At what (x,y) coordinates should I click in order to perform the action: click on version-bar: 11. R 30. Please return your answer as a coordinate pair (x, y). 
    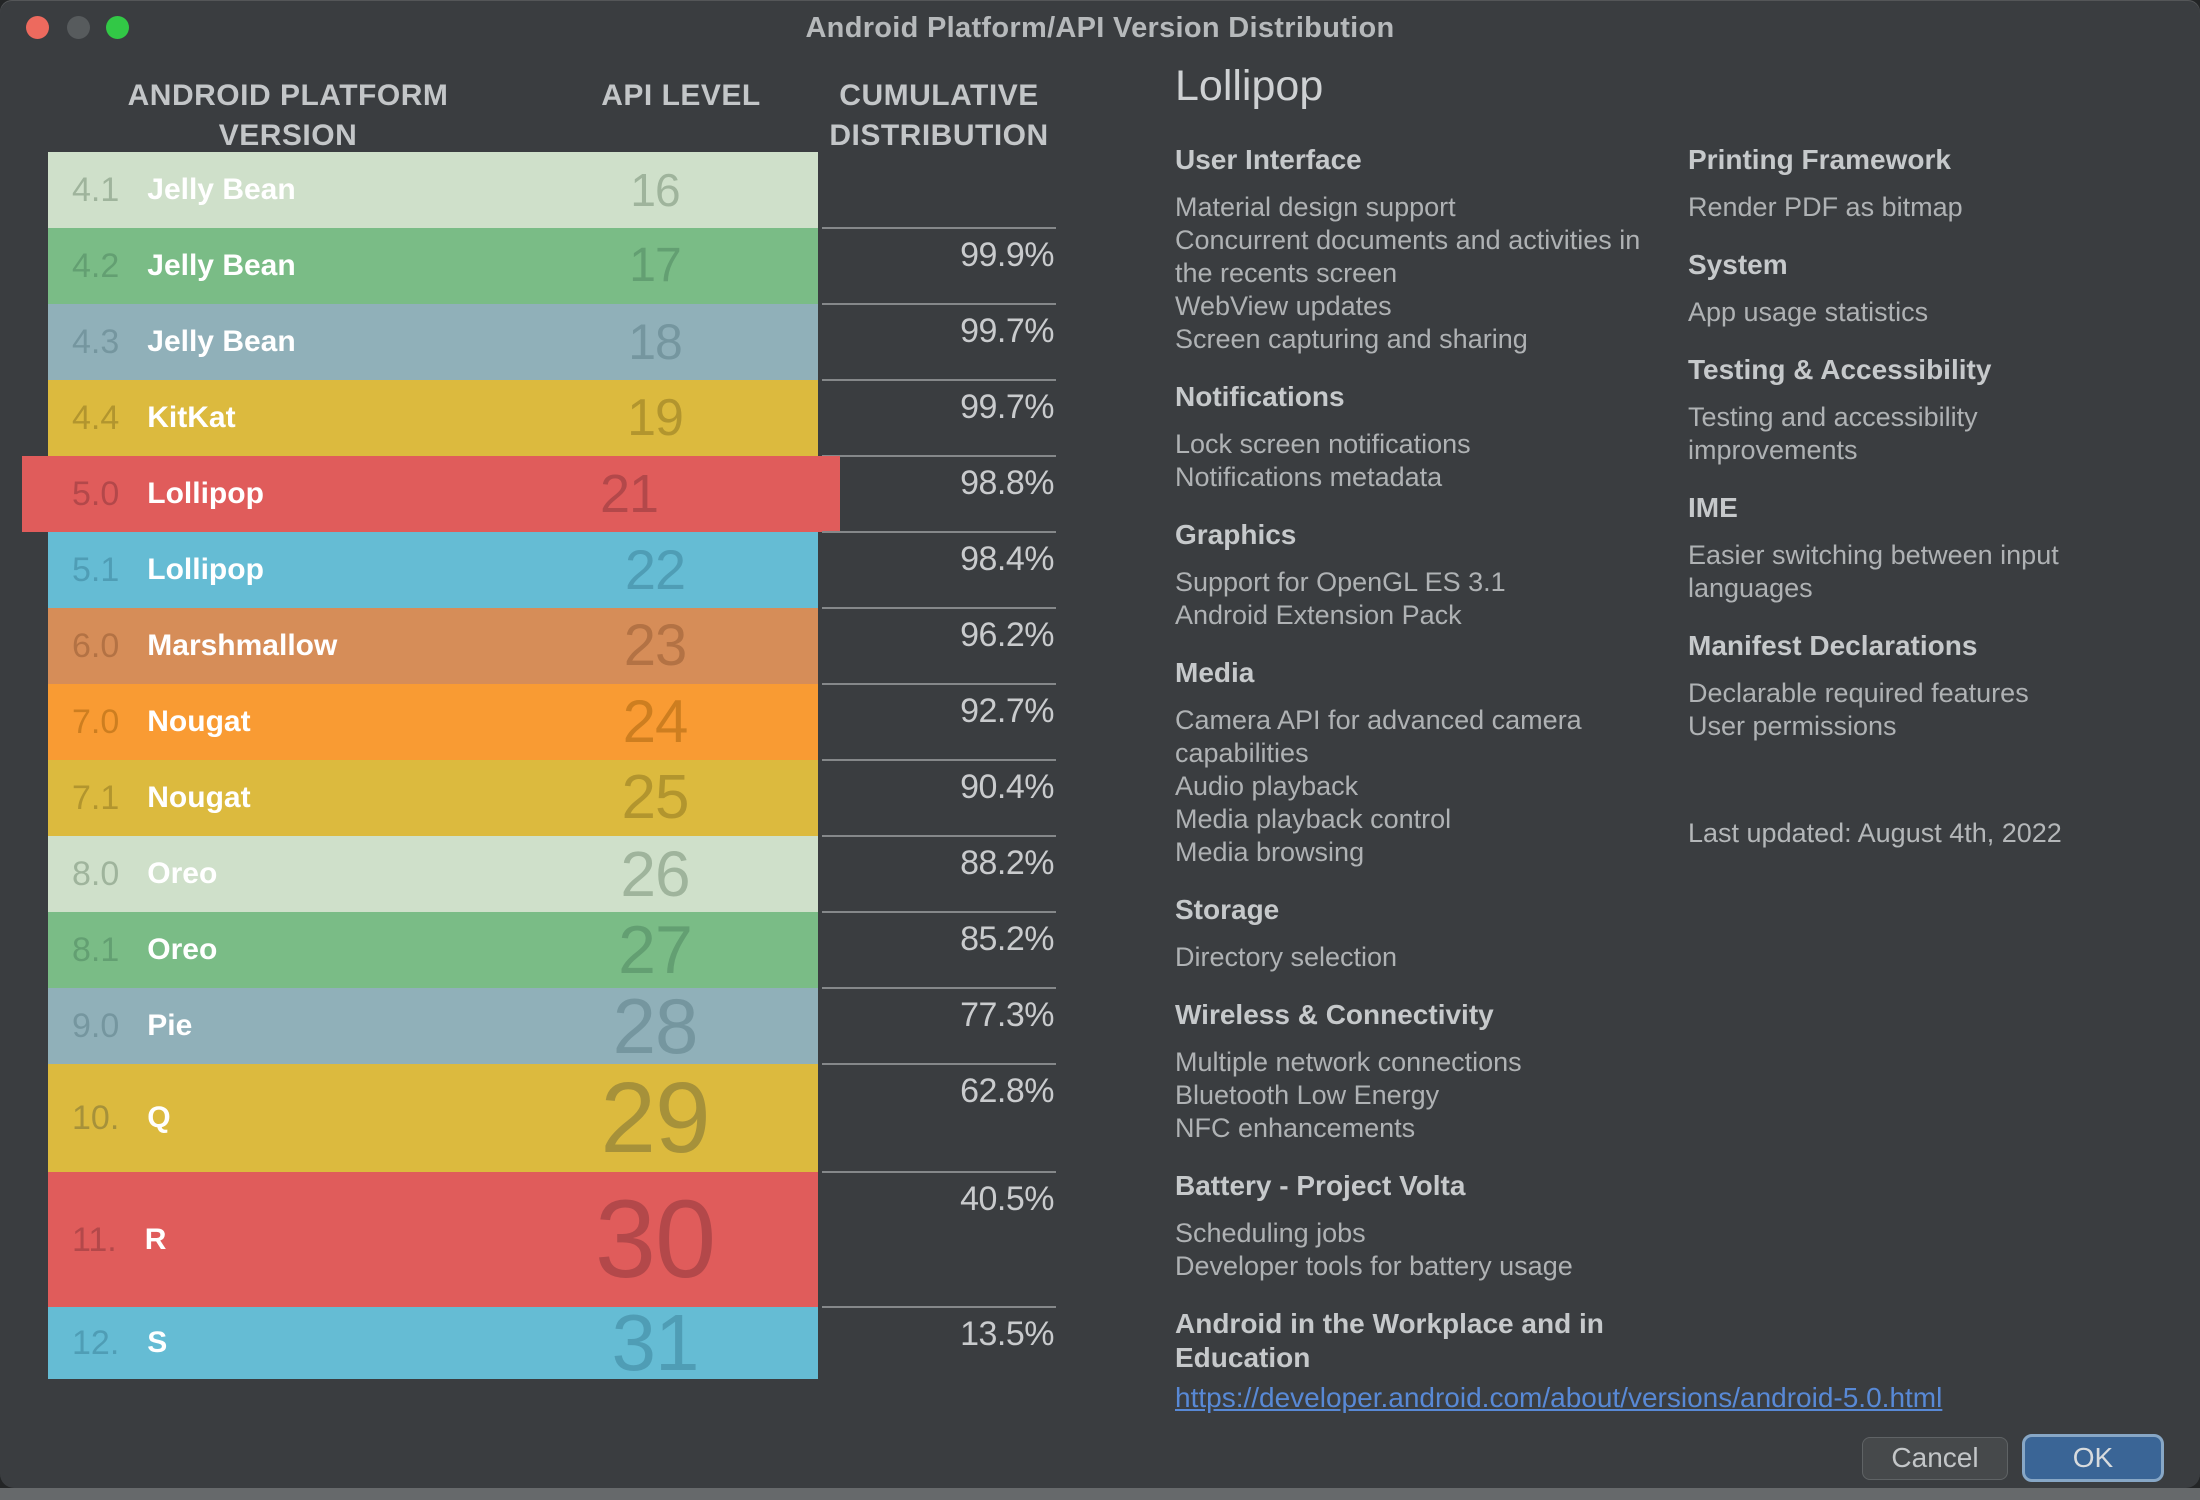
    Looking at the image, I should click on (433, 1239).